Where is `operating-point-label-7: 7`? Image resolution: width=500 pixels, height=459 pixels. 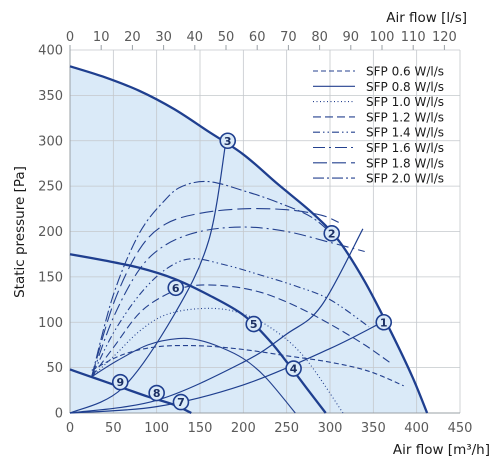 operating-point-label-7: 7 is located at coordinates (181, 402).